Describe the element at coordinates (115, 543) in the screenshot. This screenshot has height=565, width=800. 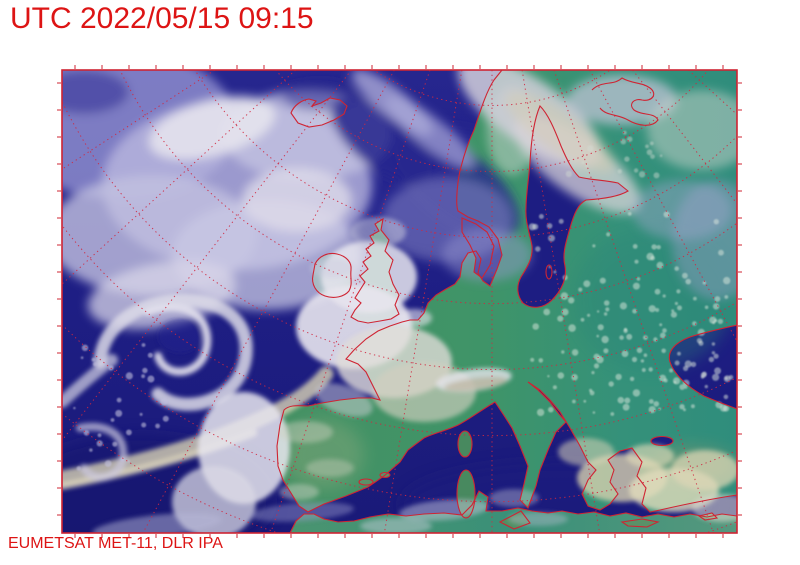
I see `credit-label: EUMETSAT MET-11, DLR IPA` at that location.